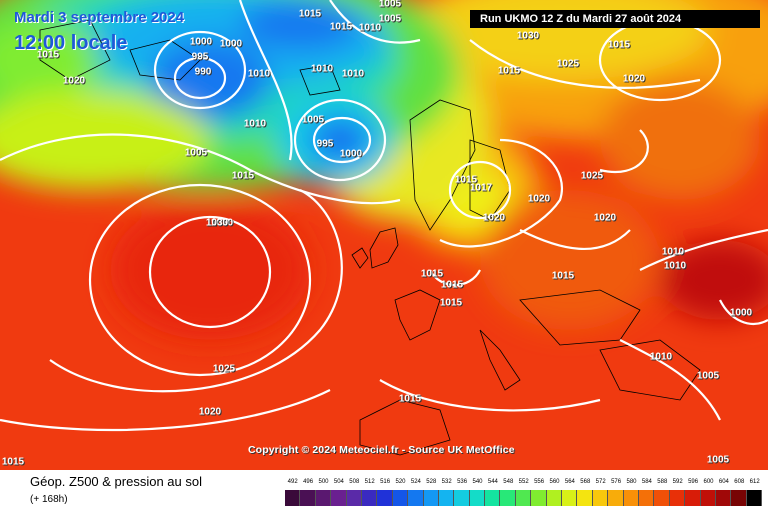  I want to click on legend-tick-label: 508, so click(354, 482).